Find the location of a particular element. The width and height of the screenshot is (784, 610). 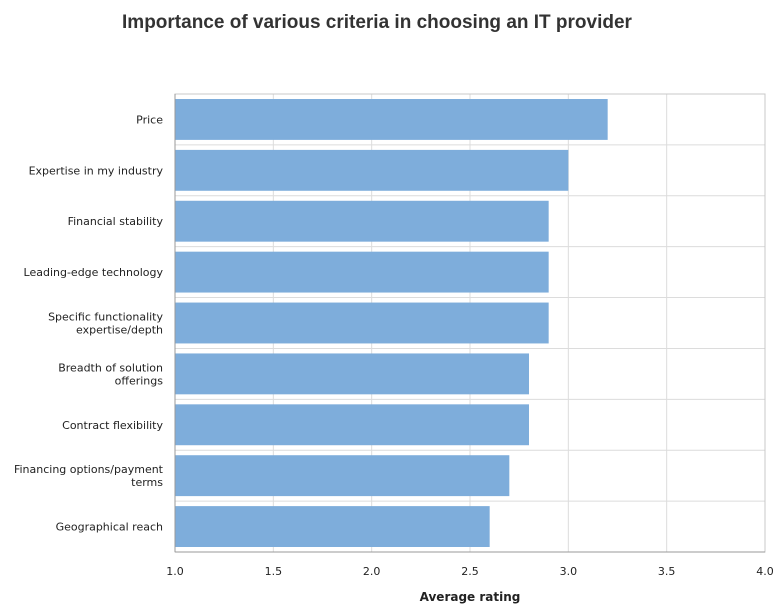

x-tick-label: 4.0 is located at coordinates (765, 571).